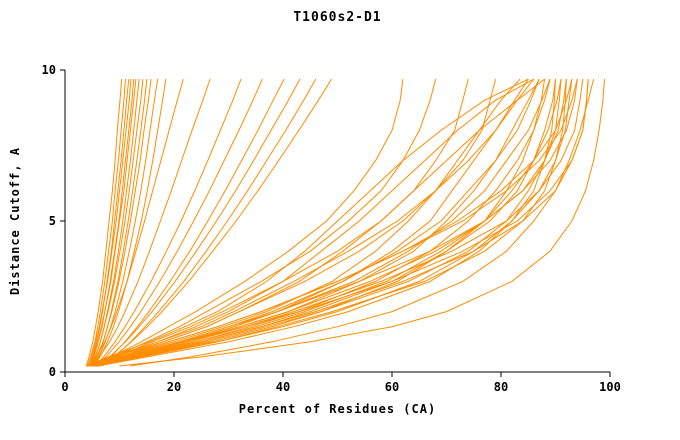 The image size is (680, 440). I want to click on x-tick-label: 20, so click(174, 387).